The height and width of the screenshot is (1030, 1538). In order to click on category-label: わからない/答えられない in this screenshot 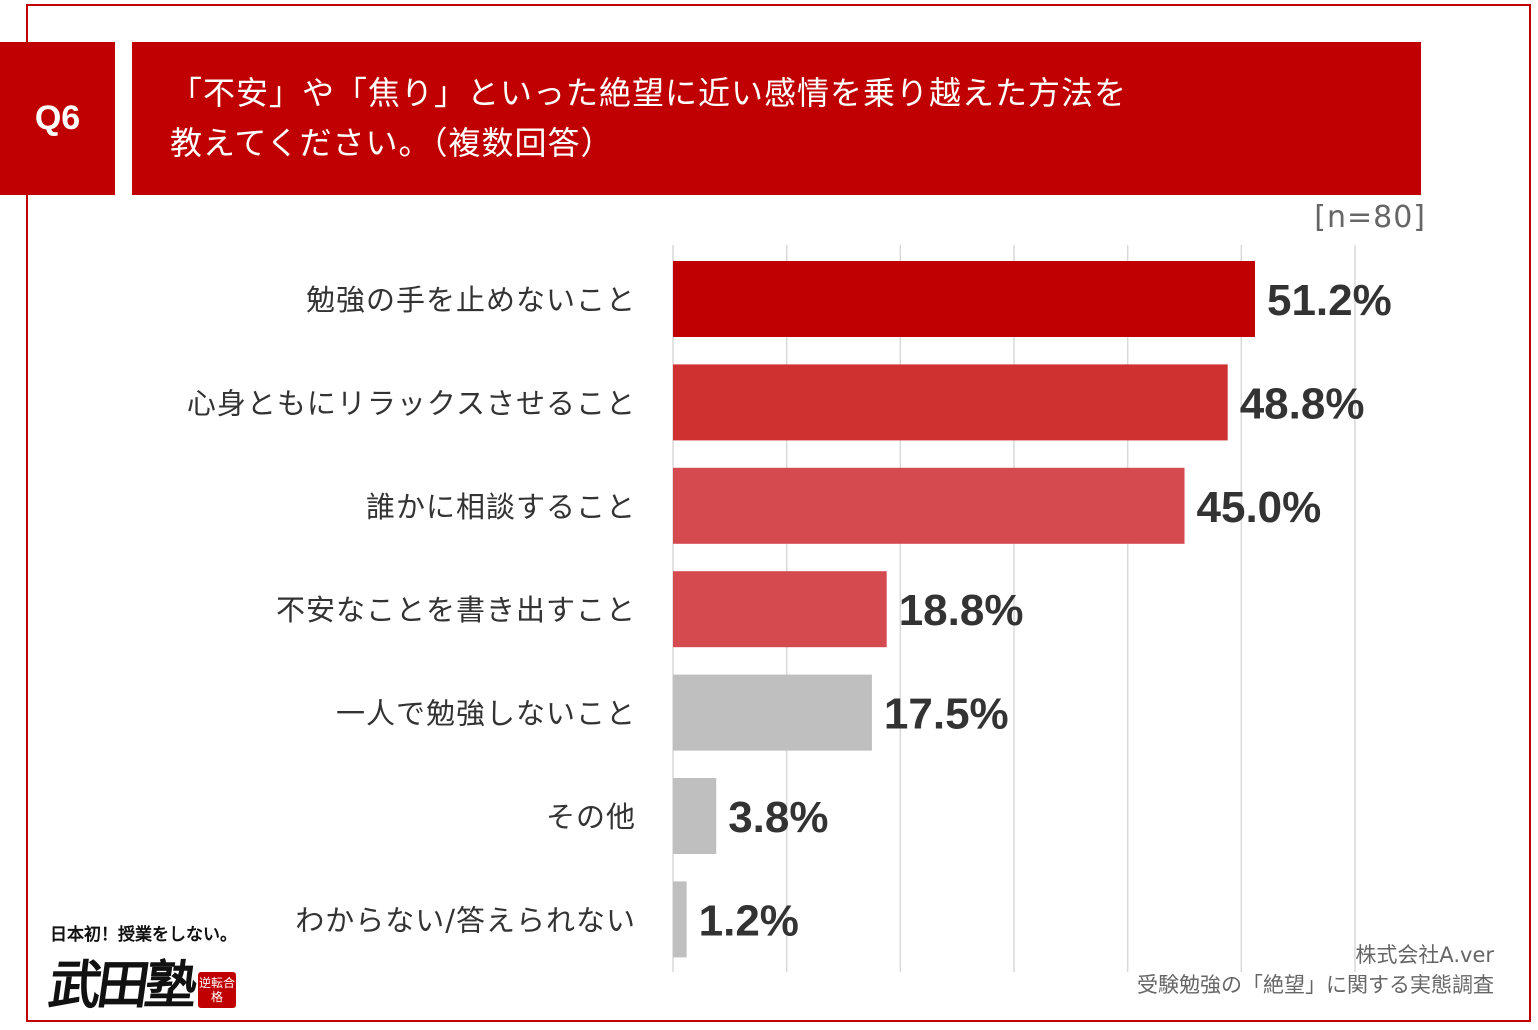, I will do `click(465, 920)`.